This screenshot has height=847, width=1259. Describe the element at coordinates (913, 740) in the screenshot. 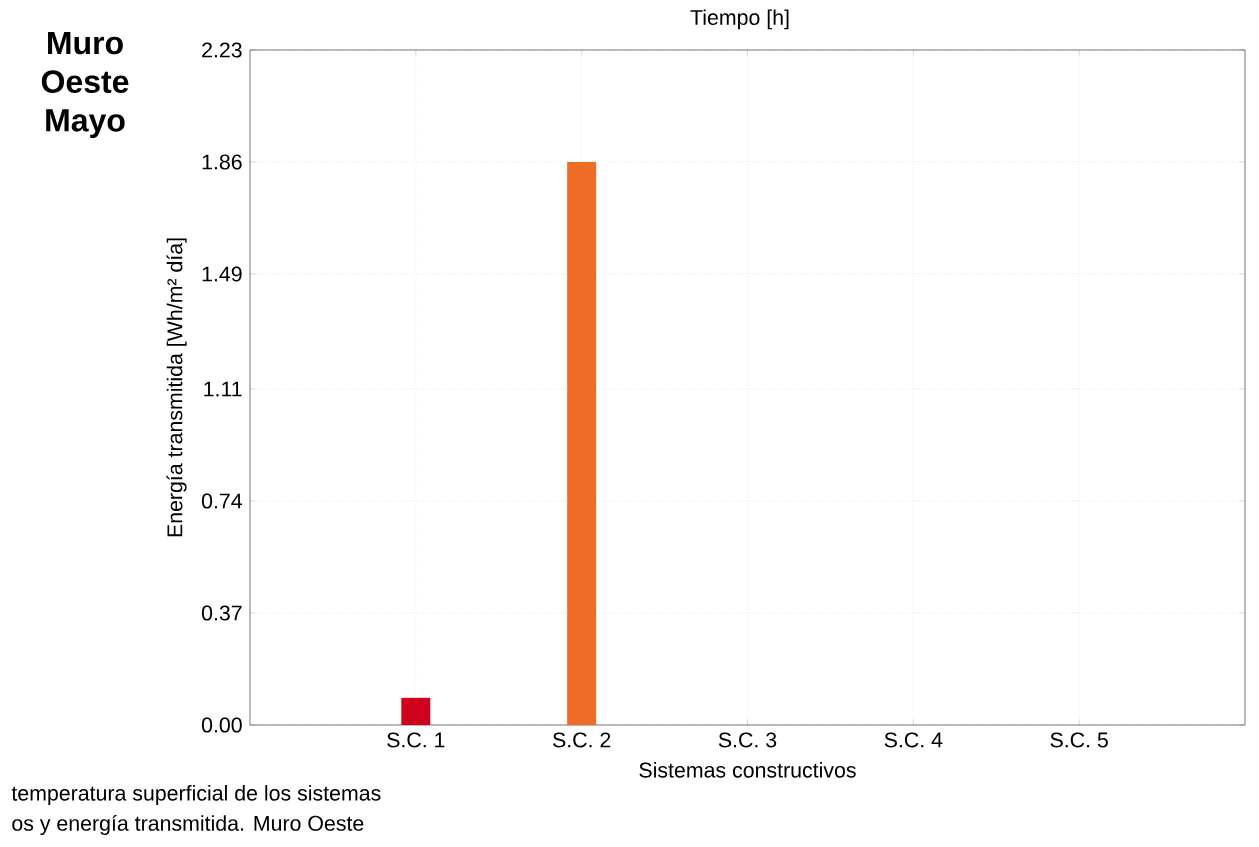

I see `x-tick-label: S.C. 4` at that location.